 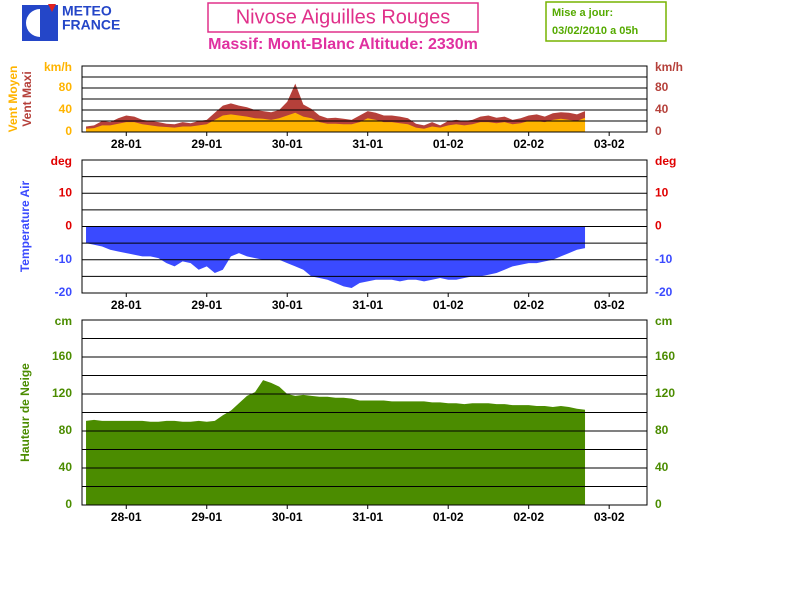 I want to click on y2-unit: deg, so click(x=665, y=161).